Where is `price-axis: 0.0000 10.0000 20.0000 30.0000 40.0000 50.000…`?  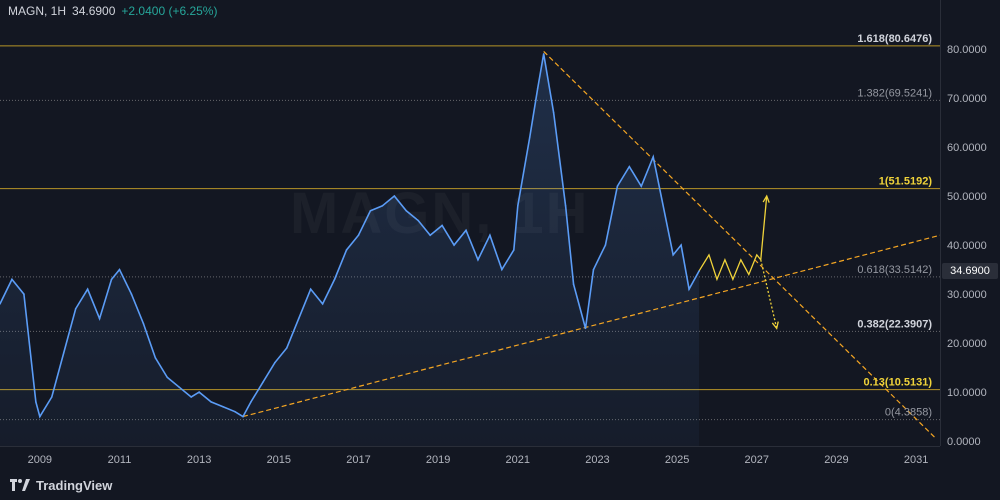
price-axis: 0.0000 10.0000 20.0000 30.0000 40.0000 50.000… is located at coordinates (970, 223).